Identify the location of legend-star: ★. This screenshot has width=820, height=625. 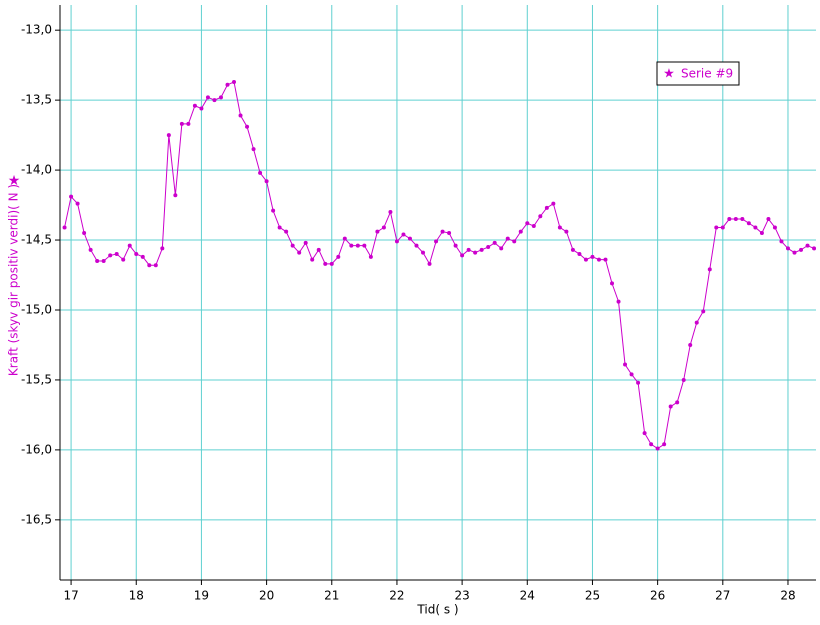
(669, 74).